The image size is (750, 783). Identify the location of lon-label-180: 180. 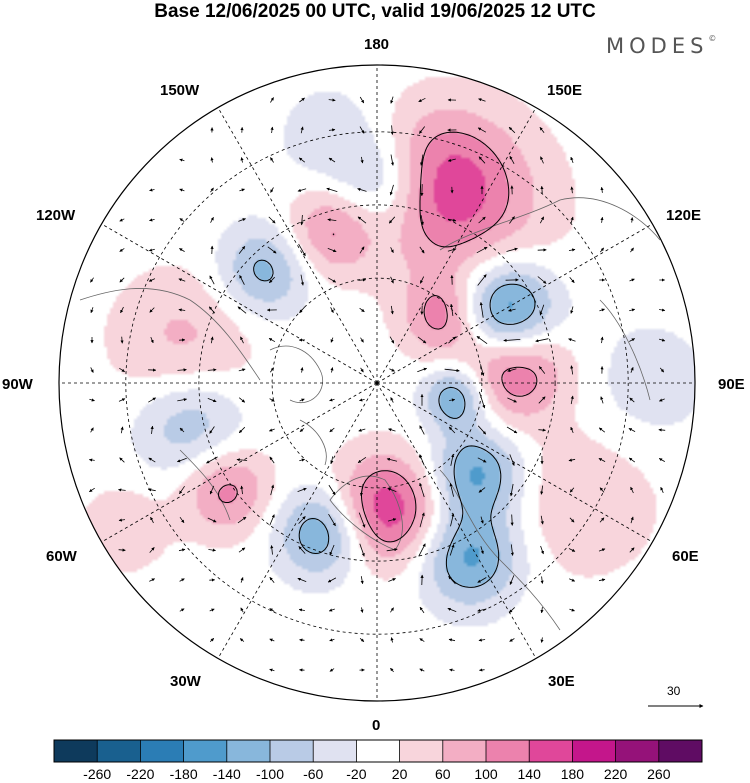
(377, 44).